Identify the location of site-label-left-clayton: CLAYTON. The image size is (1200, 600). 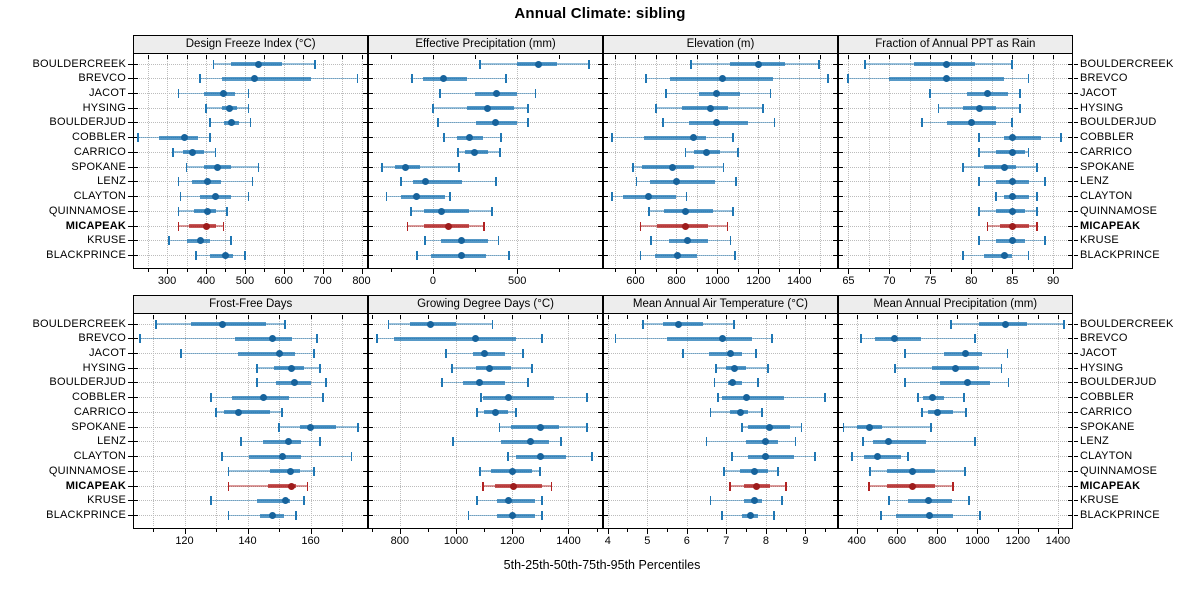
(99, 196).